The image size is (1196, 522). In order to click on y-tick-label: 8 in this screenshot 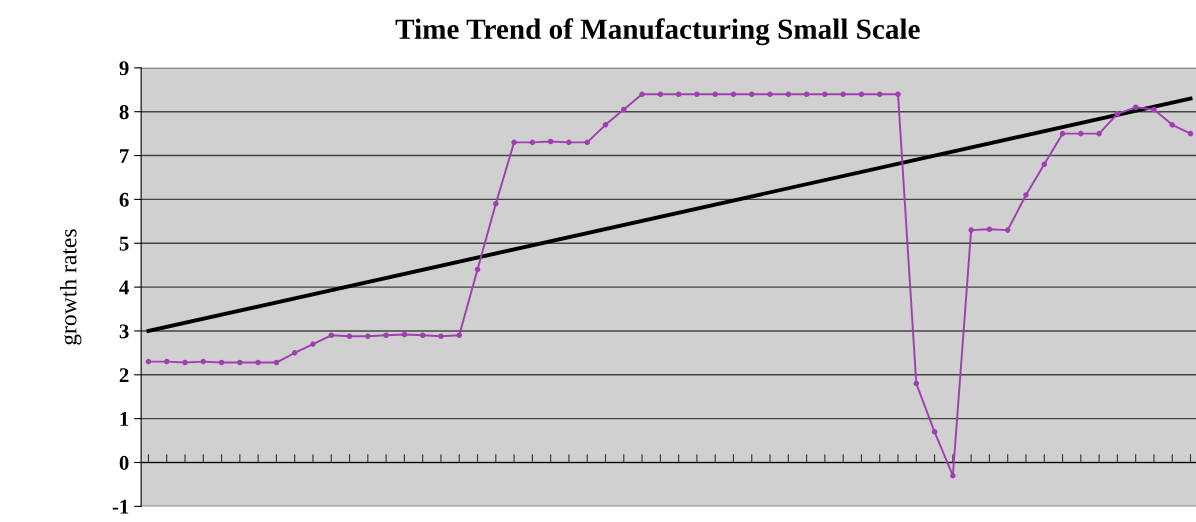, I will do `click(124, 112)`.